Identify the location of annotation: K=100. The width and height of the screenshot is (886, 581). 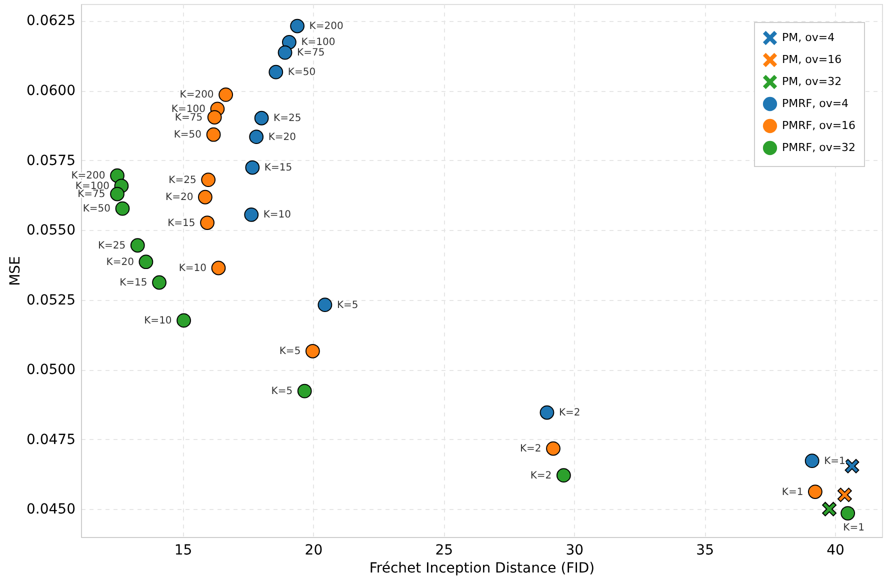
(318, 42).